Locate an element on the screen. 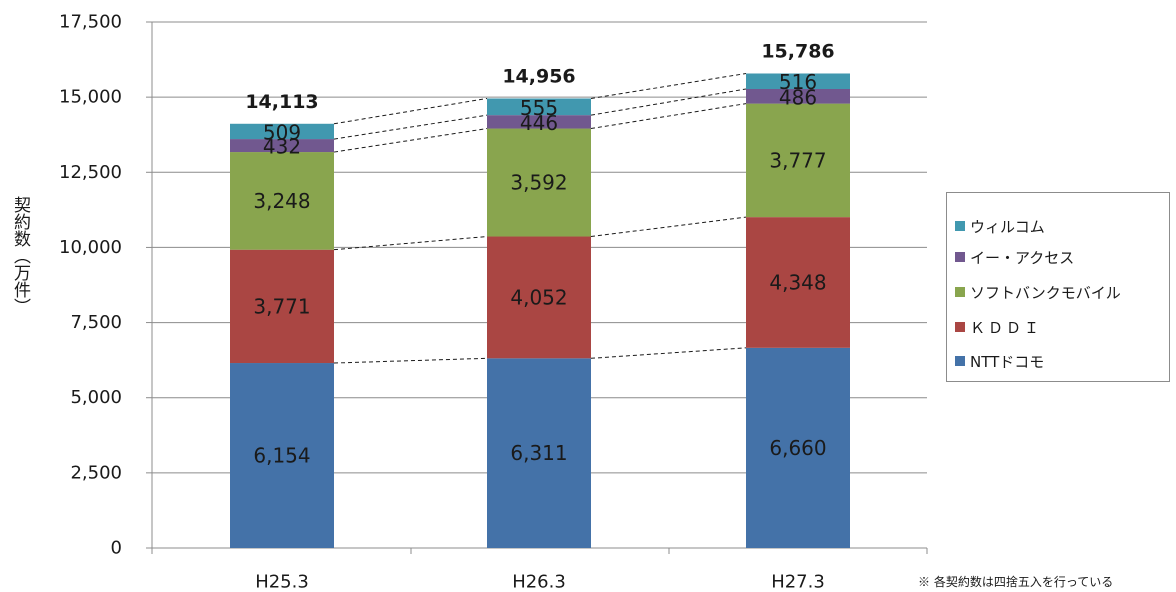  legend-swatch-softbank is located at coordinates (960, 292).